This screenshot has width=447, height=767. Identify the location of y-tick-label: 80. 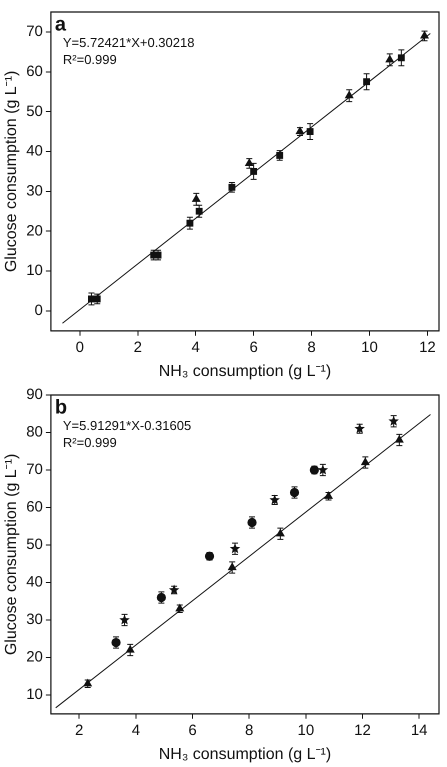
(34, 432).